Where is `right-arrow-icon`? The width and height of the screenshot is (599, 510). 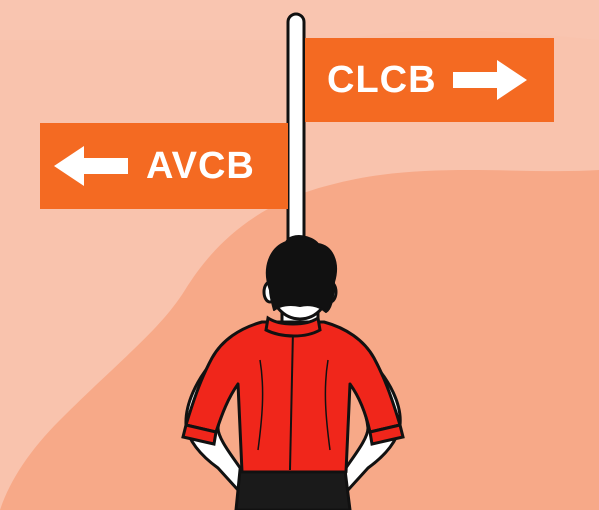 right-arrow-icon is located at coordinates (490, 80).